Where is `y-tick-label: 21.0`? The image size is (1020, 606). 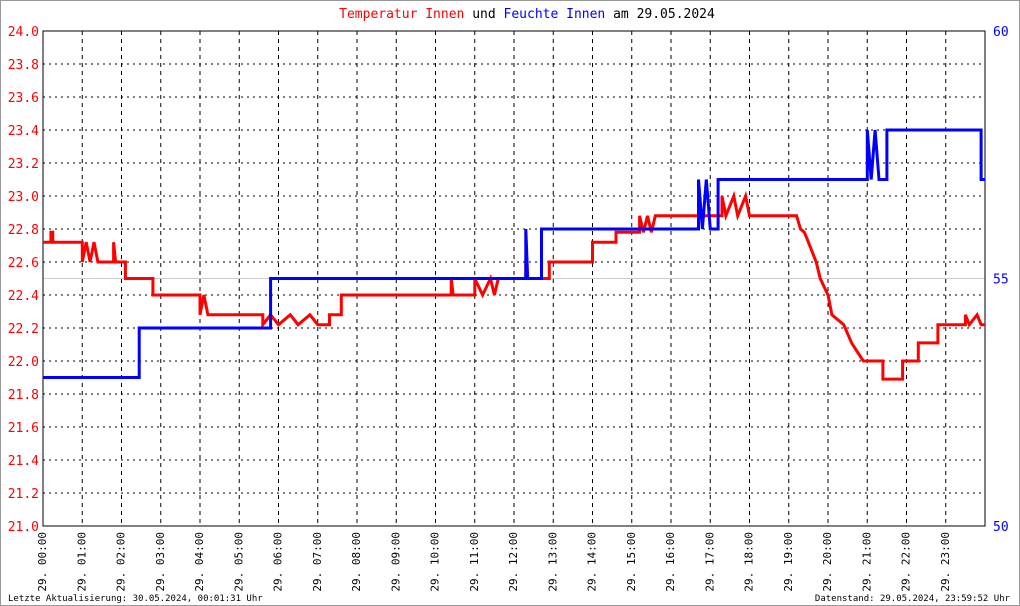 y-tick-label: 21.0 is located at coordinates (23, 527).